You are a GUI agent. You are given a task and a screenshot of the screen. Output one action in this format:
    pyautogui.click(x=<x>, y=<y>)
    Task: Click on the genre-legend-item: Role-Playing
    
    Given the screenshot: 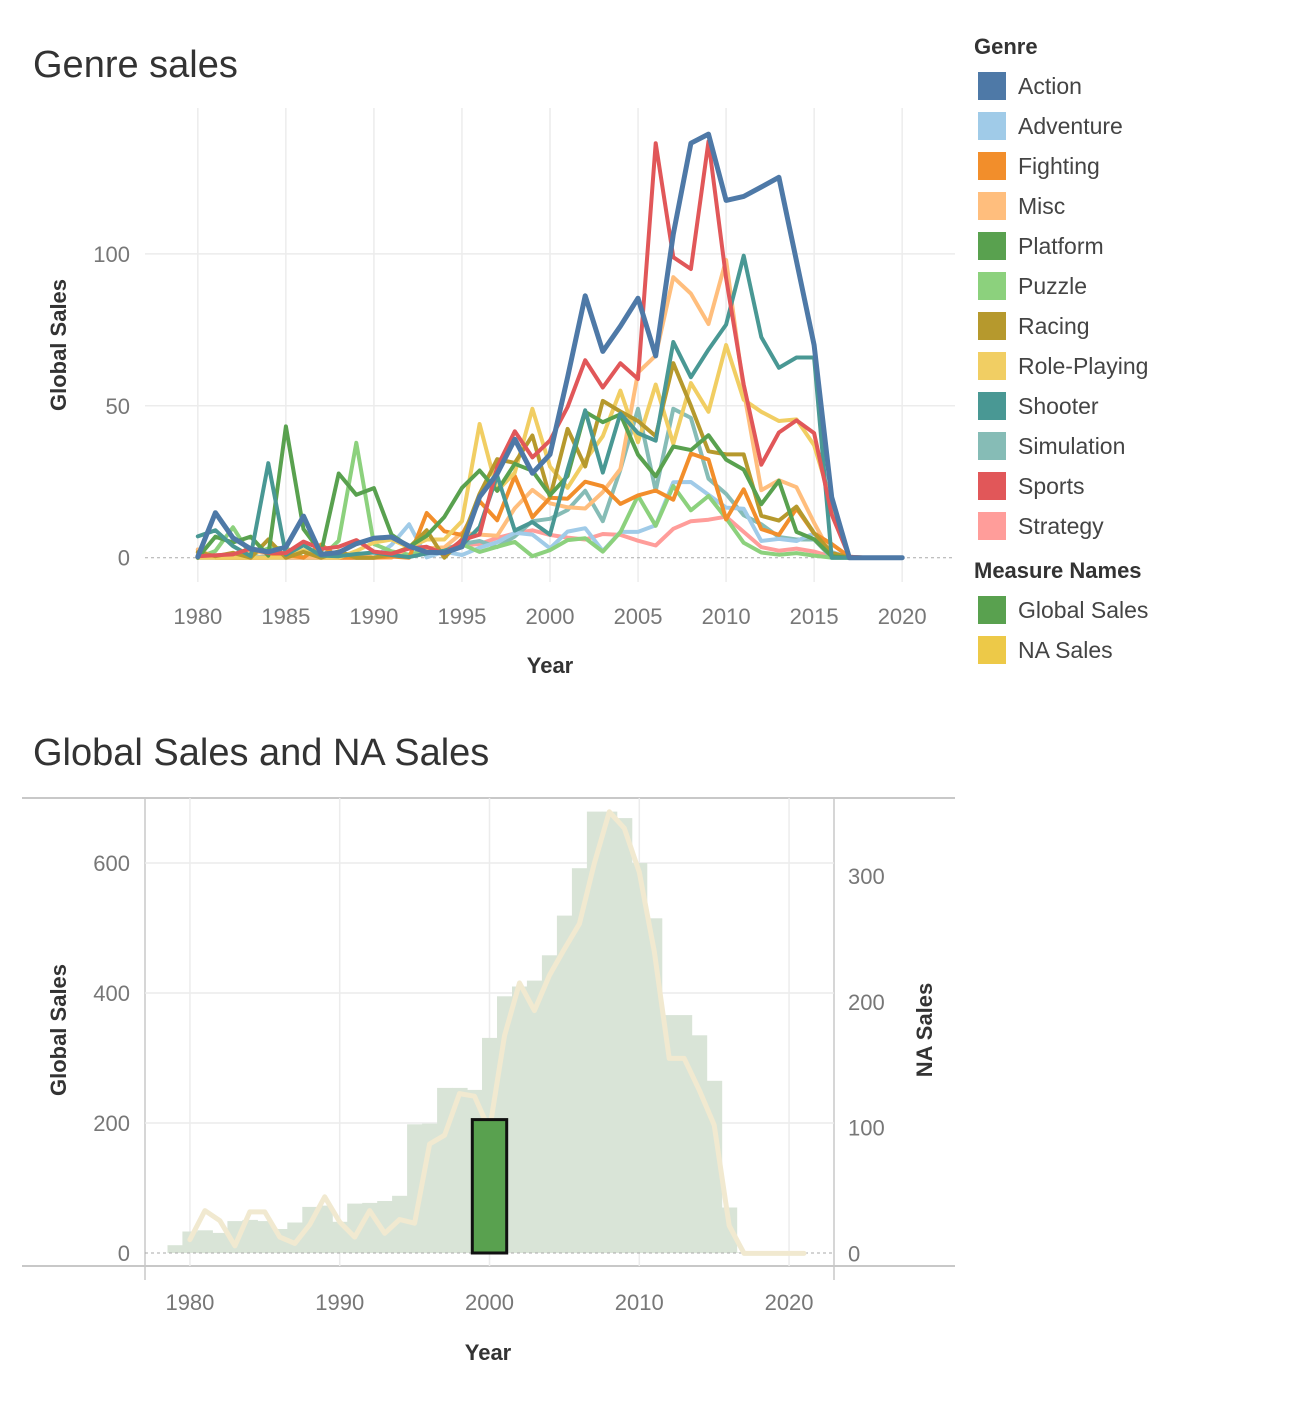 What is the action you would take?
    pyautogui.click(x=1129, y=366)
    